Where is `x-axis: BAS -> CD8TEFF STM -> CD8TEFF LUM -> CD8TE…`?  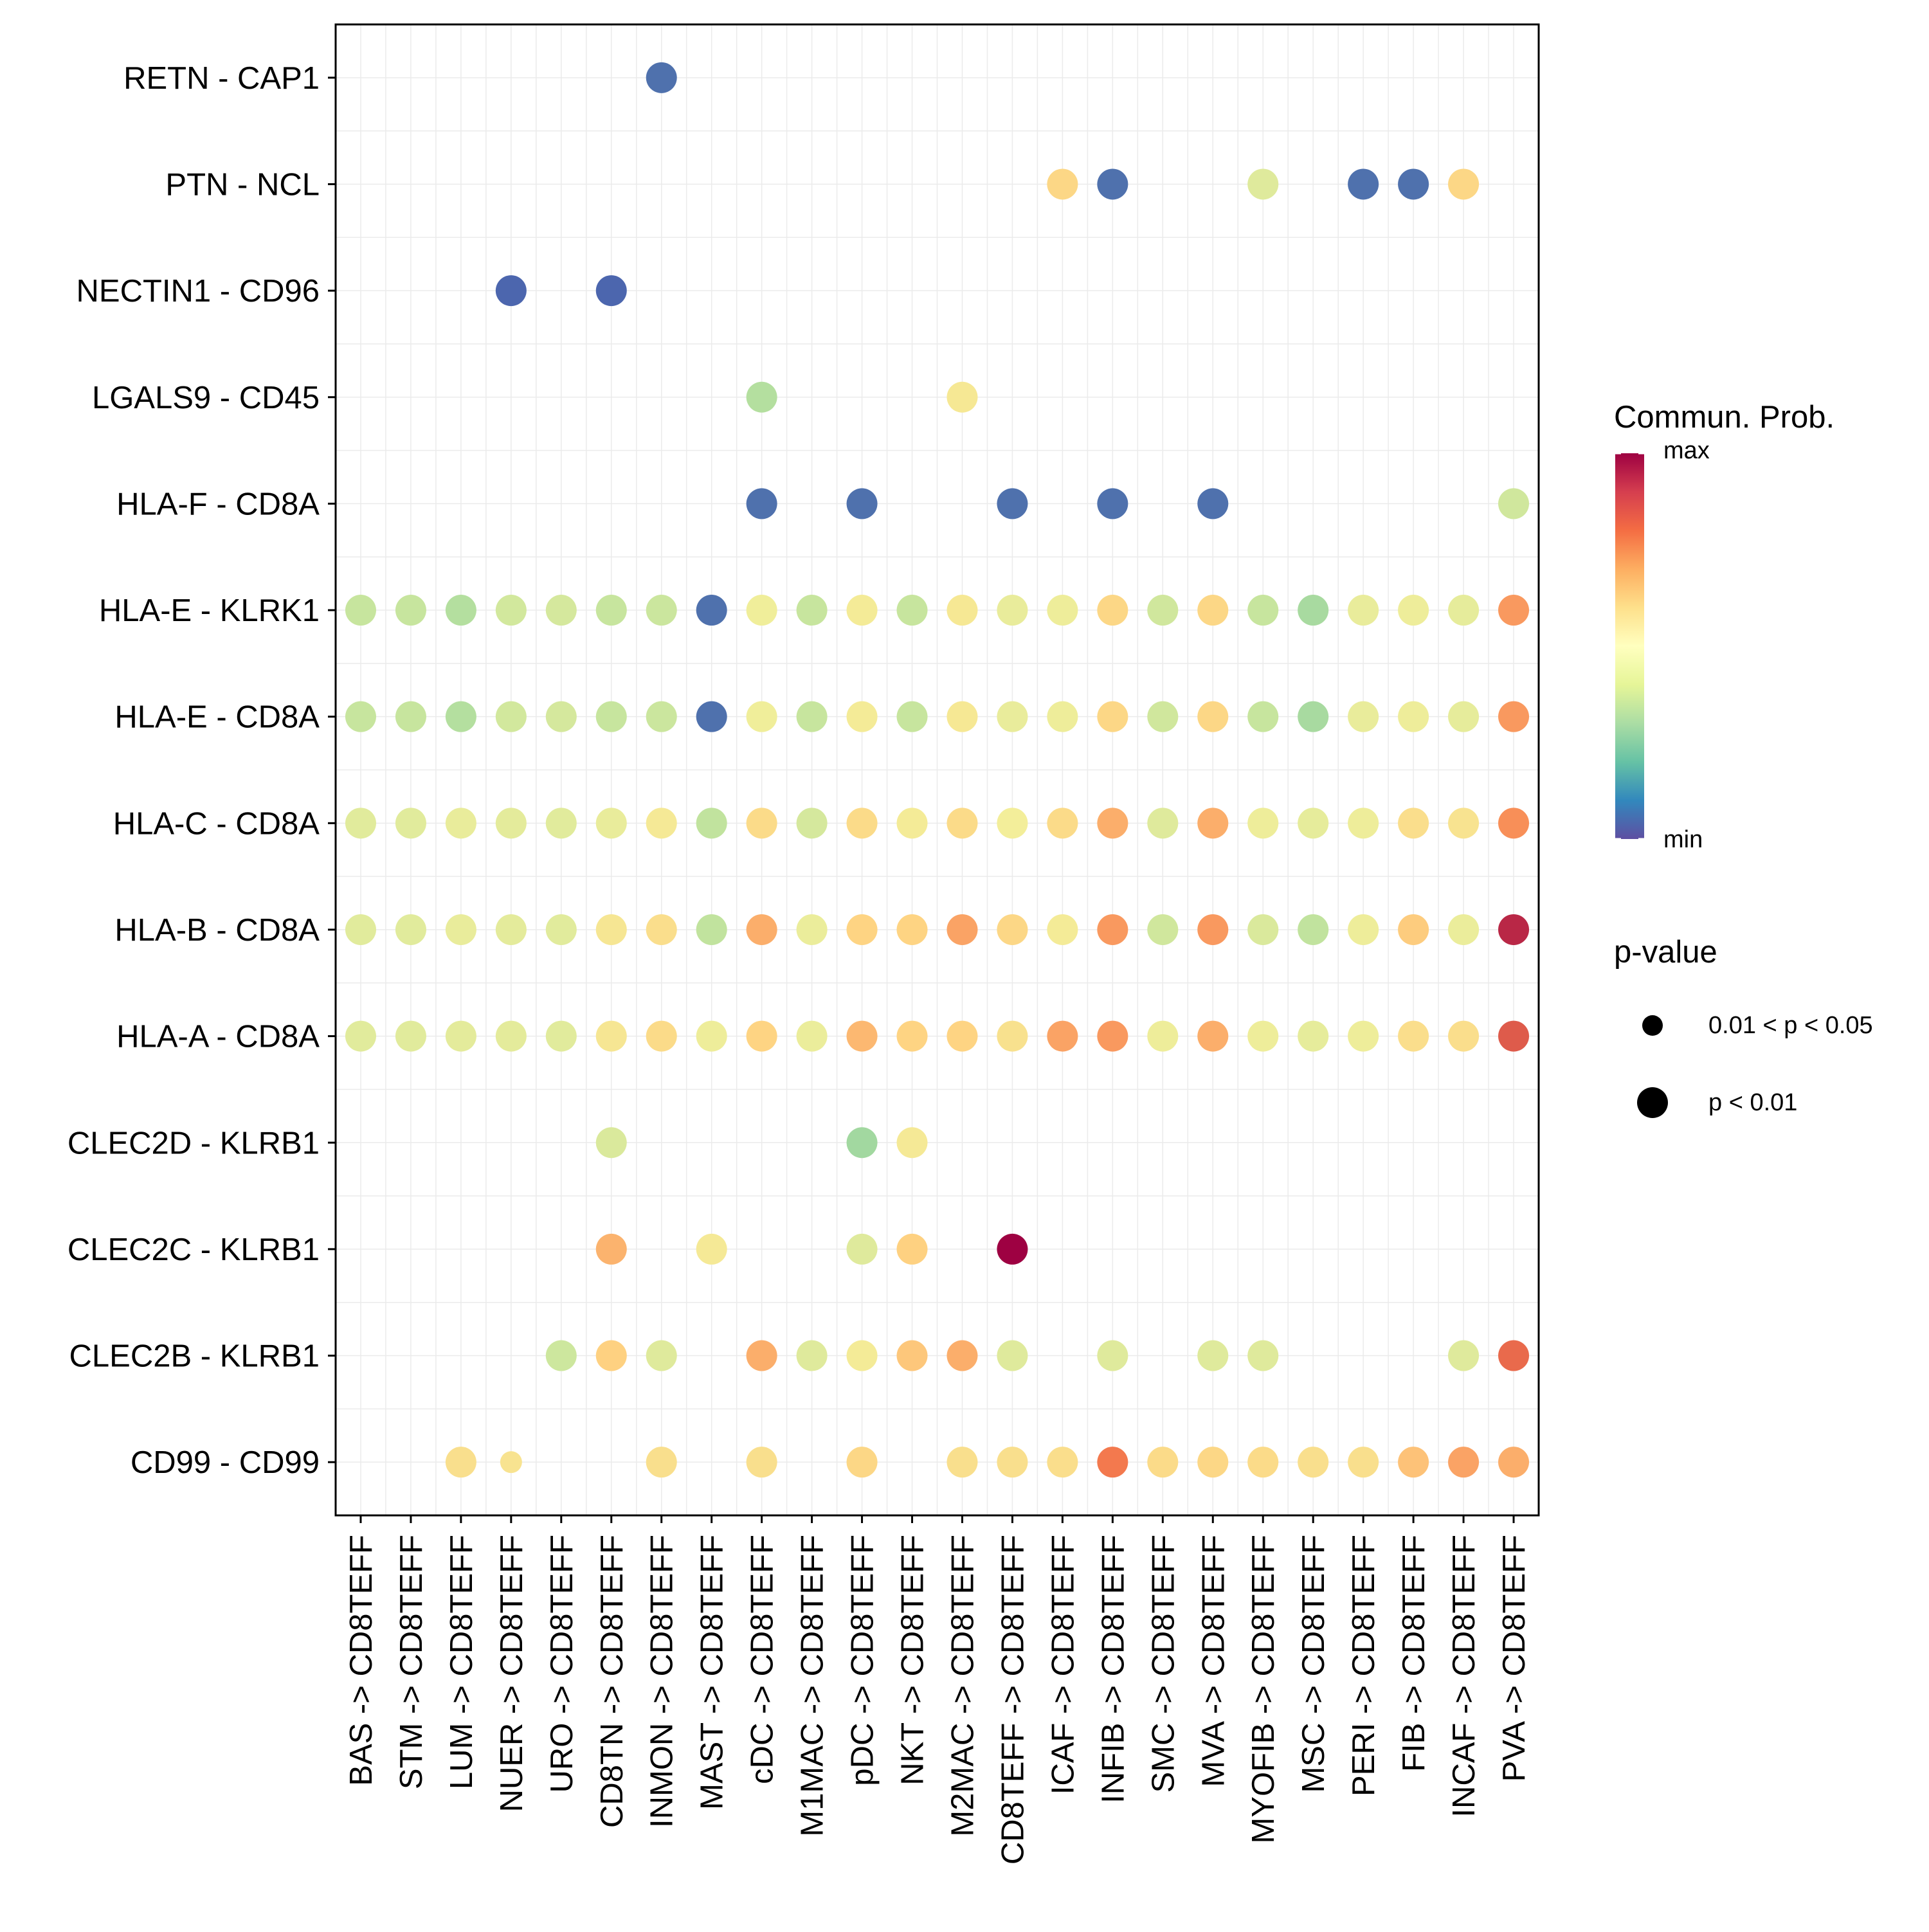
x-axis: BAS -> CD8TEFF STM -> CD8TEFF LUM -> CD8TE… is located at coordinates (938, 1689).